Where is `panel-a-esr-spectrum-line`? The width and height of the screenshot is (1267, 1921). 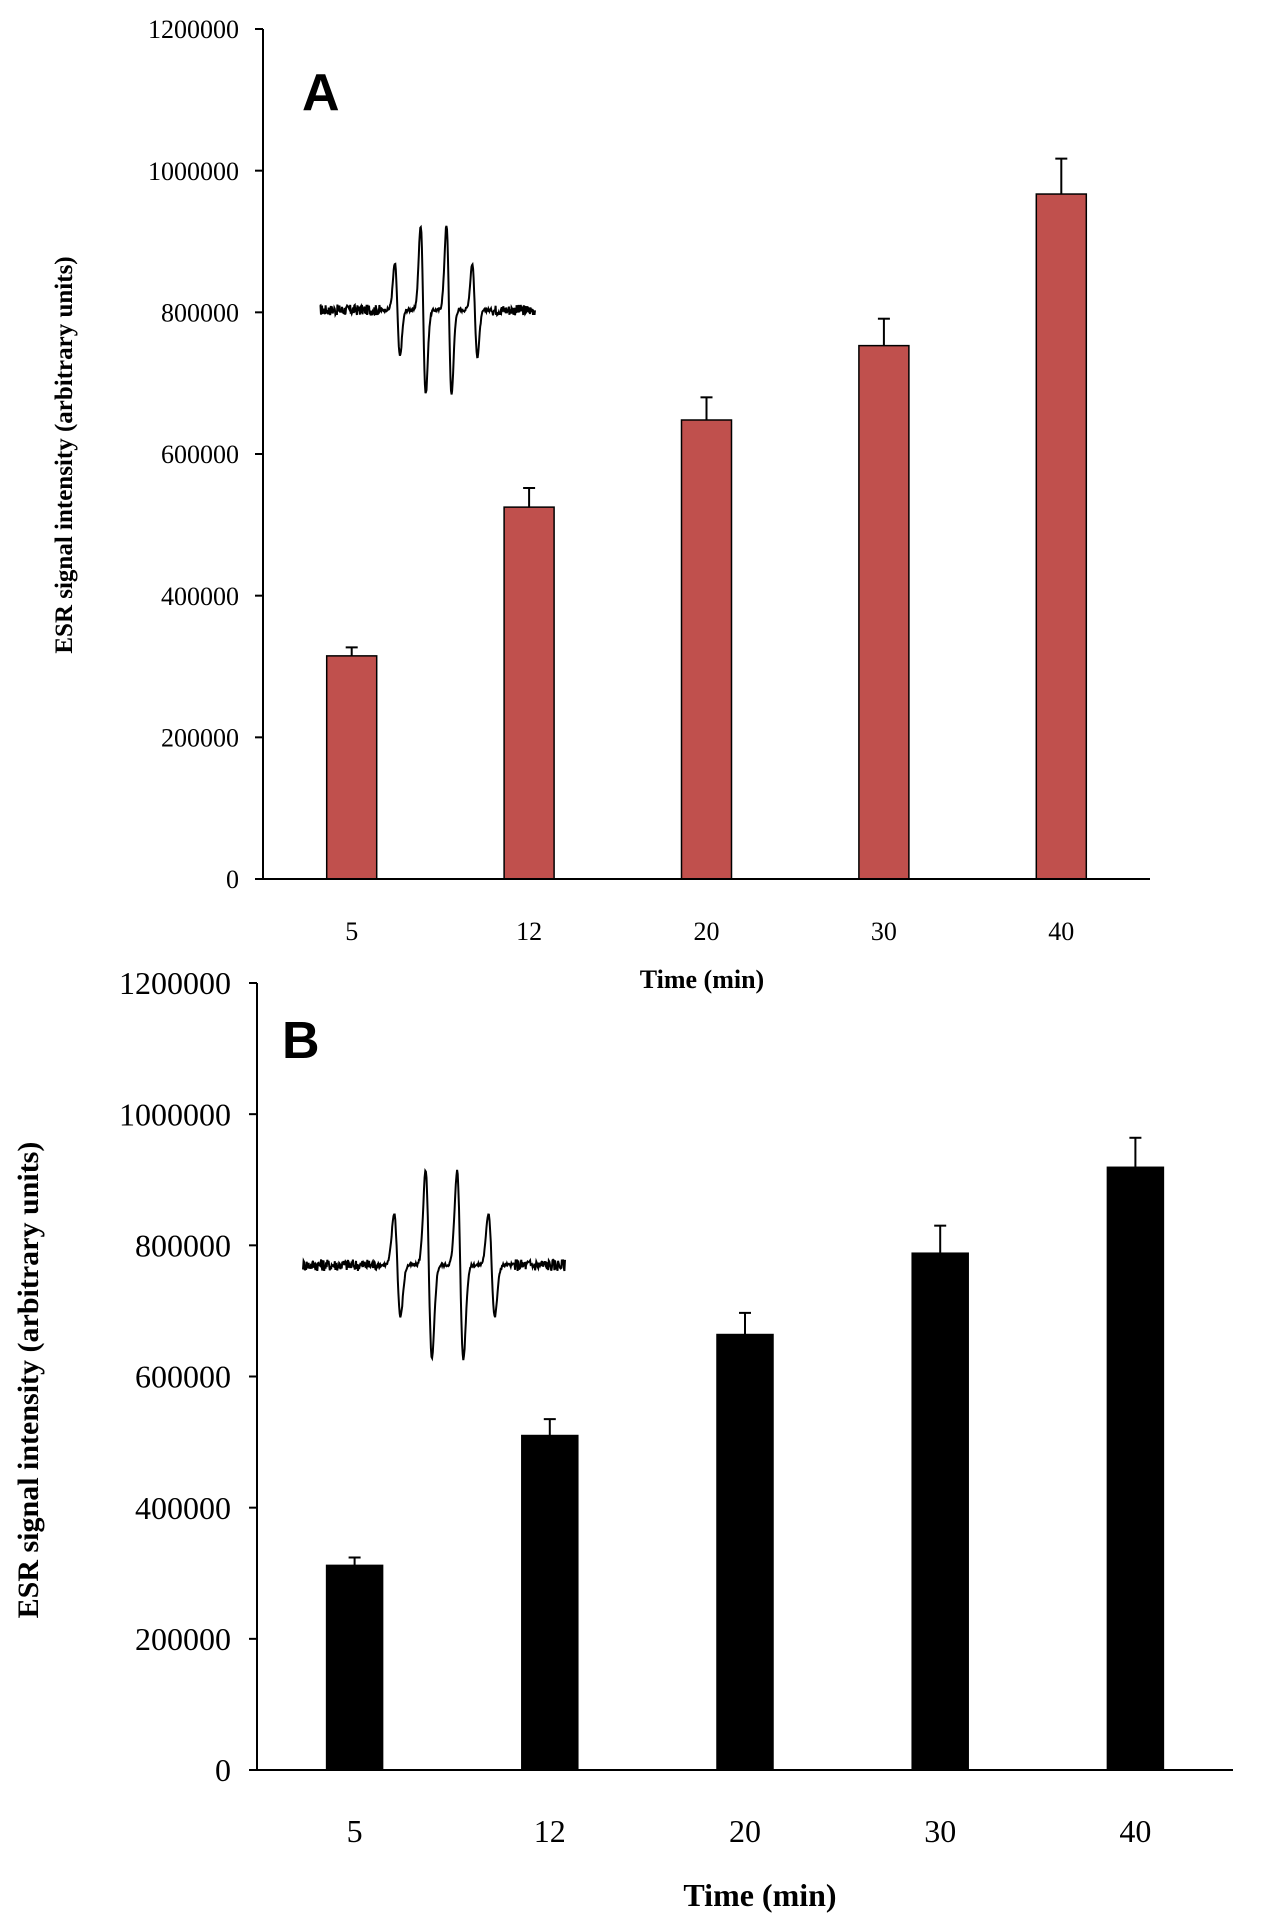
panel-a-esr-spectrum-line is located at coordinates (427, 309).